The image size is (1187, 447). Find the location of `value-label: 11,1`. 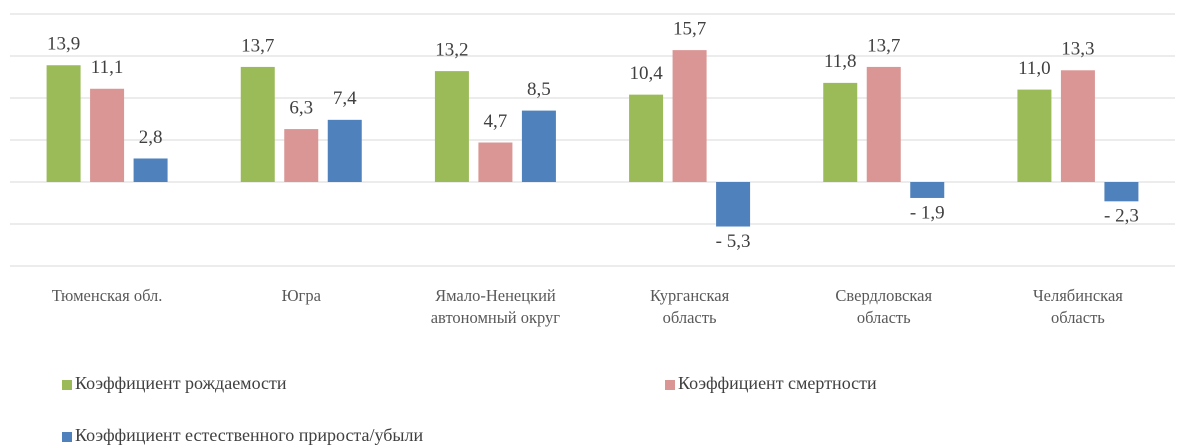

value-label: 11,1 is located at coordinates (107, 67).